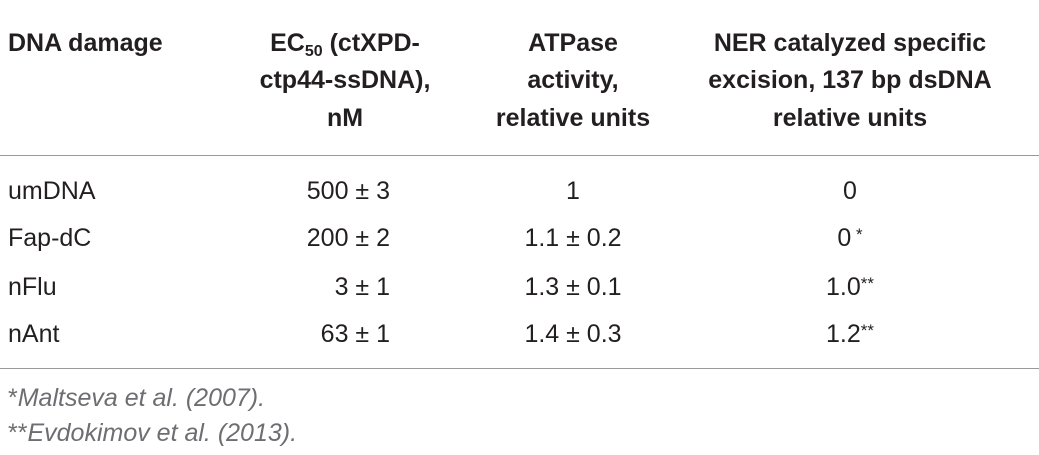 This screenshot has height=455, width=1039. I want to click on cell: 0, so click(850, 191).